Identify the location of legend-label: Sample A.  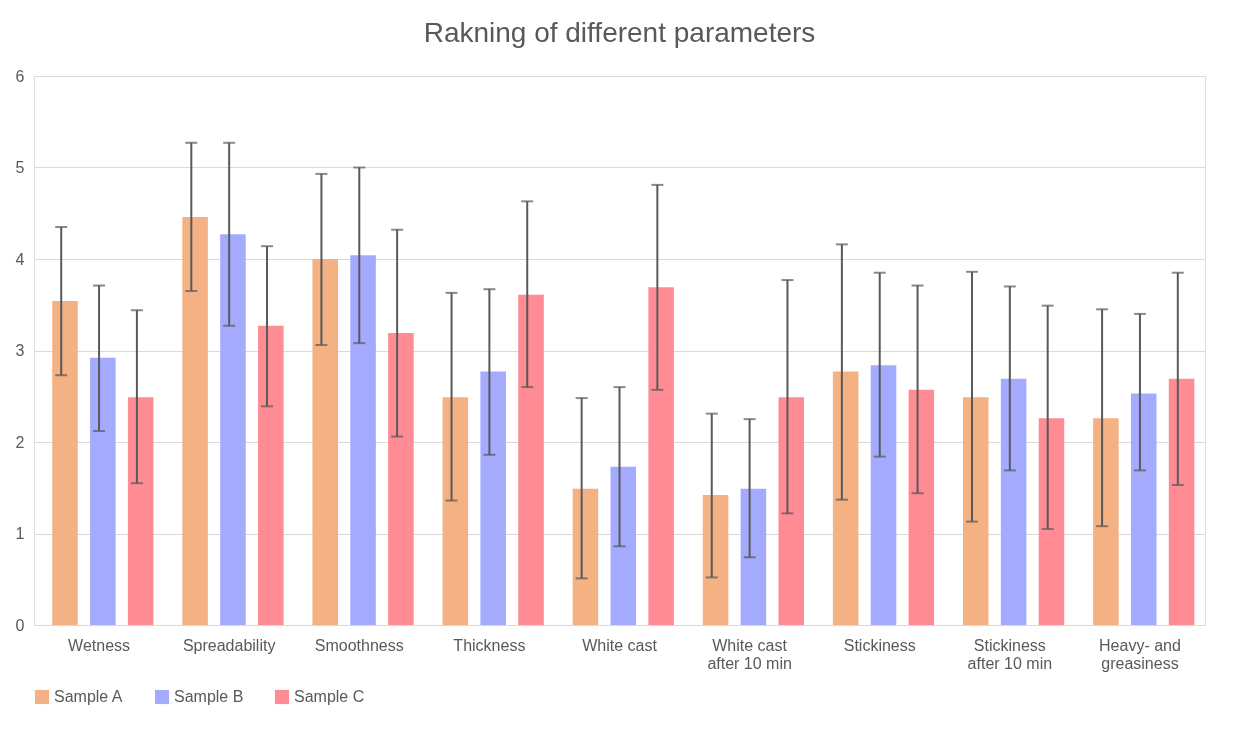
(88, 696).